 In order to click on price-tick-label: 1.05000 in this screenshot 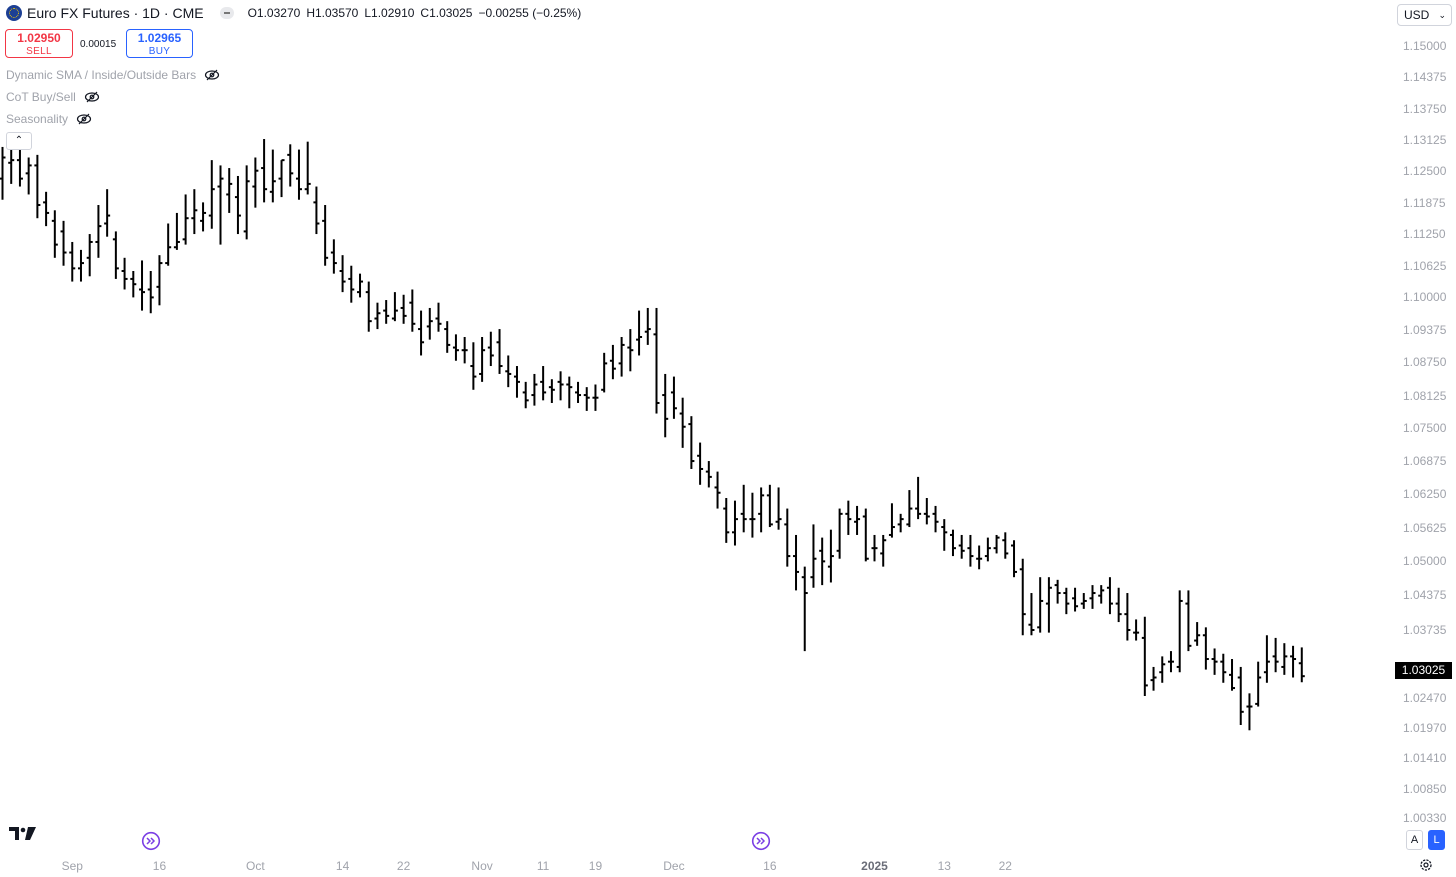, I will do `click(1425, 561)`.